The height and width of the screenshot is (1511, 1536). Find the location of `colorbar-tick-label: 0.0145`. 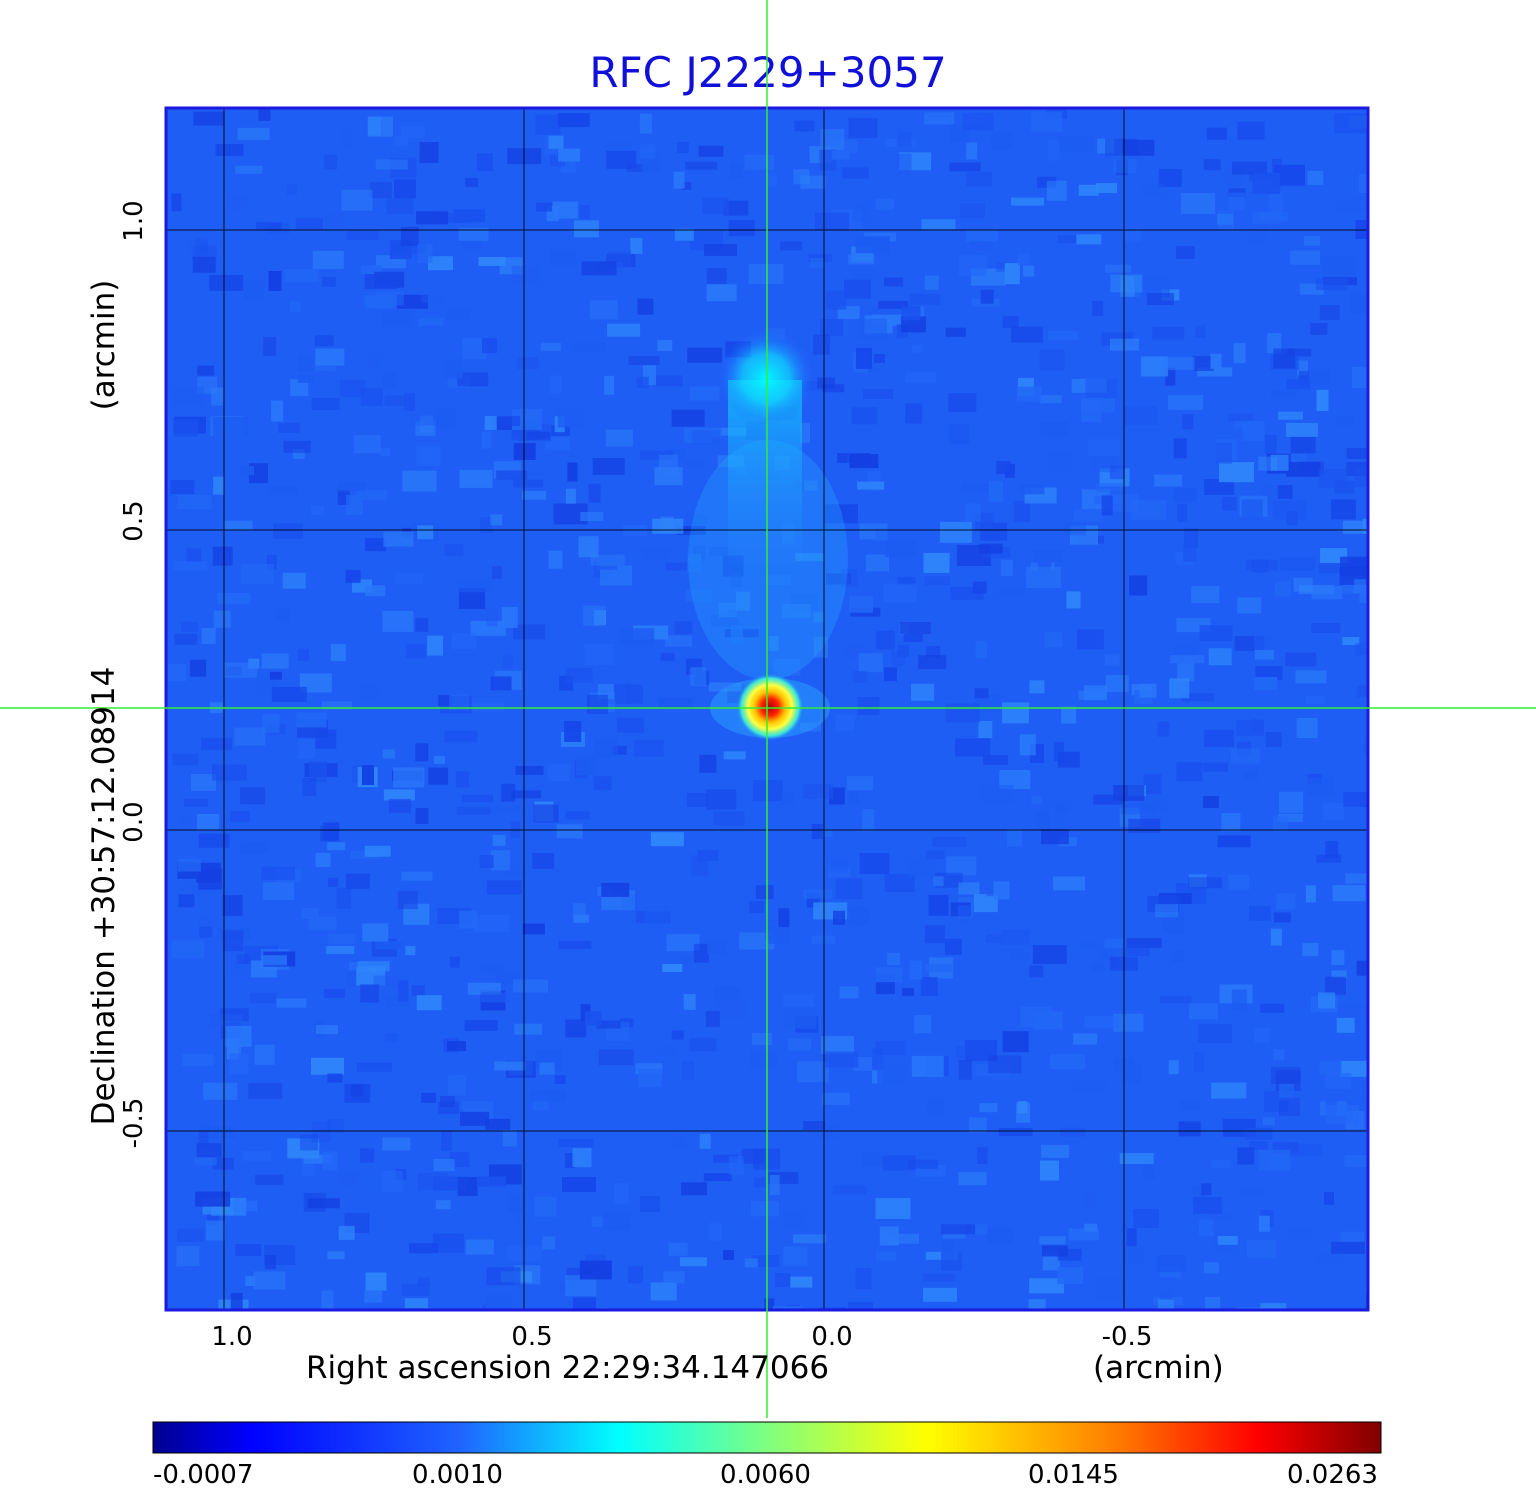

colorbar-tick-label: 0.0145 is located at coordinates (1073, 1475).